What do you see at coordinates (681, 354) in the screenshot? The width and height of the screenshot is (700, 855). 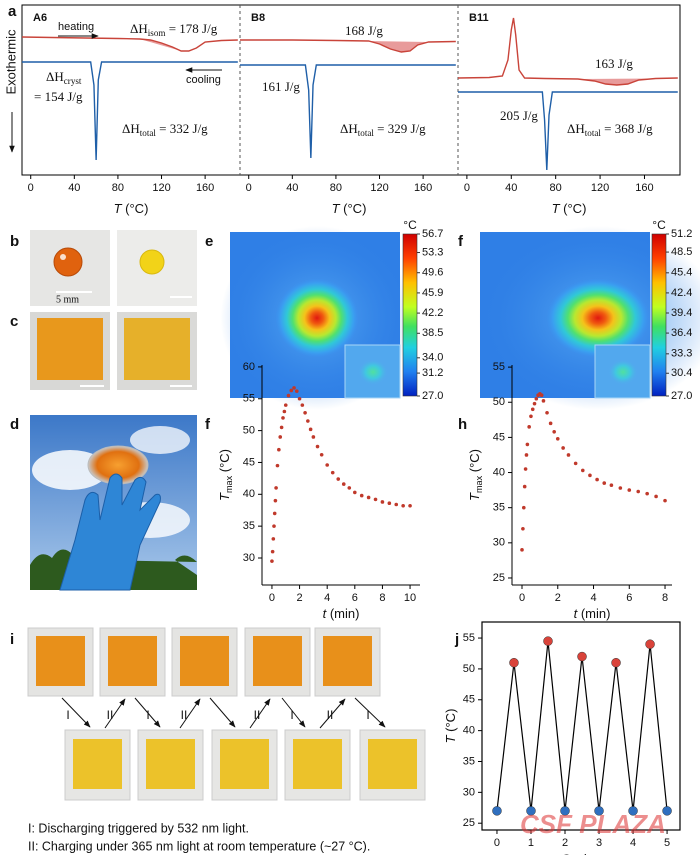 I see `colorbar-tick-label: 33.3` at bounding box center [681, 354].